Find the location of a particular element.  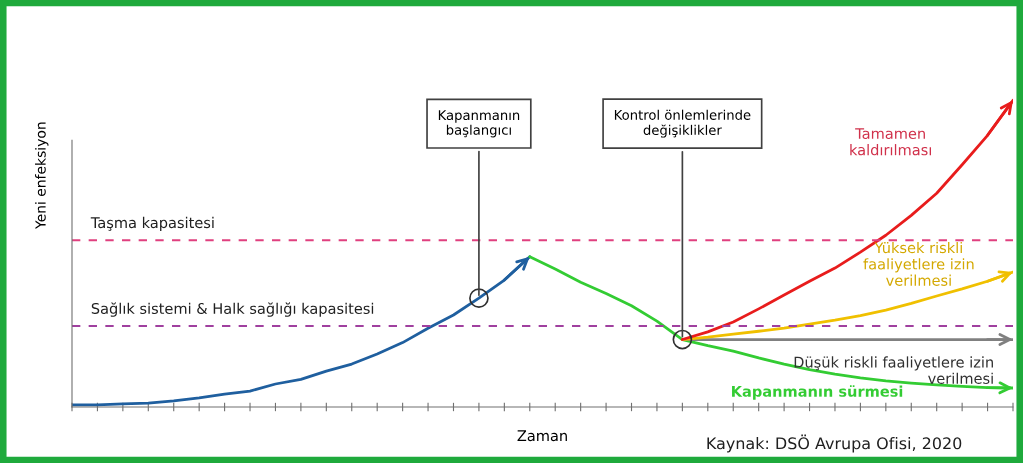

series-label: Yüksek riskli faaliyetlere izin verilmesi is located at coordinates (918, 263).